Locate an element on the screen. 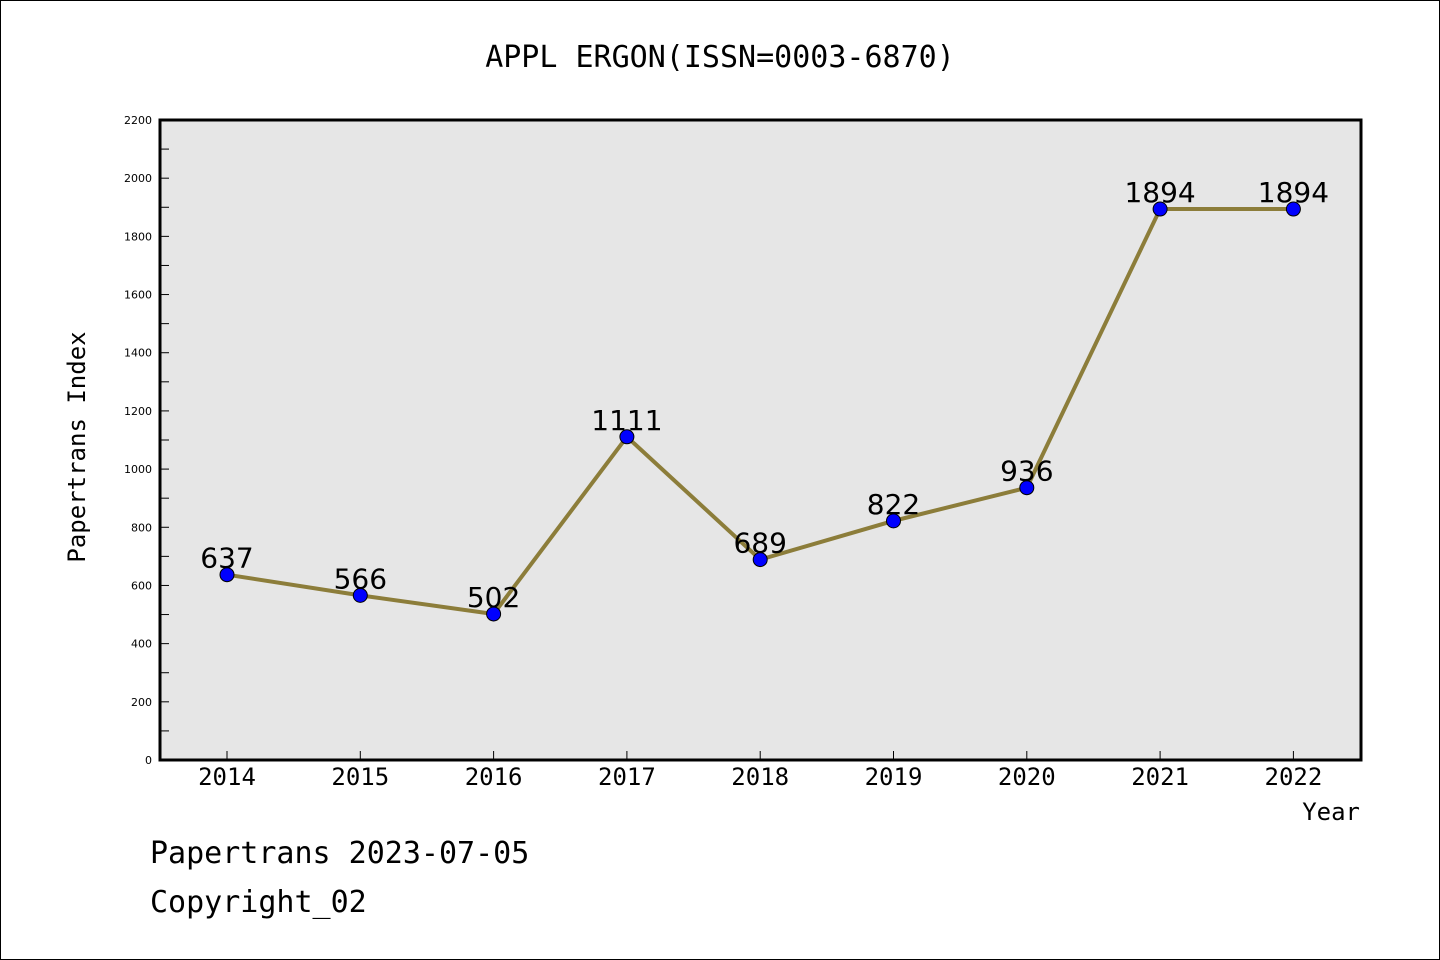  x-tick-label: 2019 is located at coordinates (894, 777).